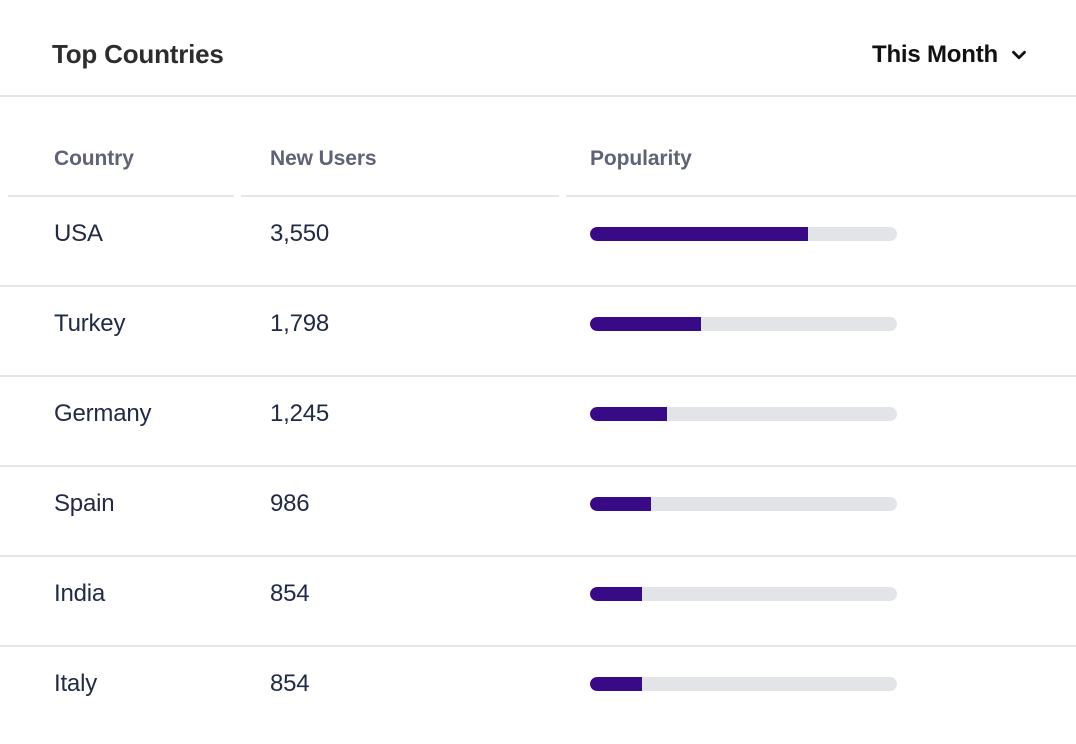 The width and height of the screenshot is (1076, 744). Describe the element at coordinates (538, 602) in the screenshot. I see `table-row: India 854` at that location.